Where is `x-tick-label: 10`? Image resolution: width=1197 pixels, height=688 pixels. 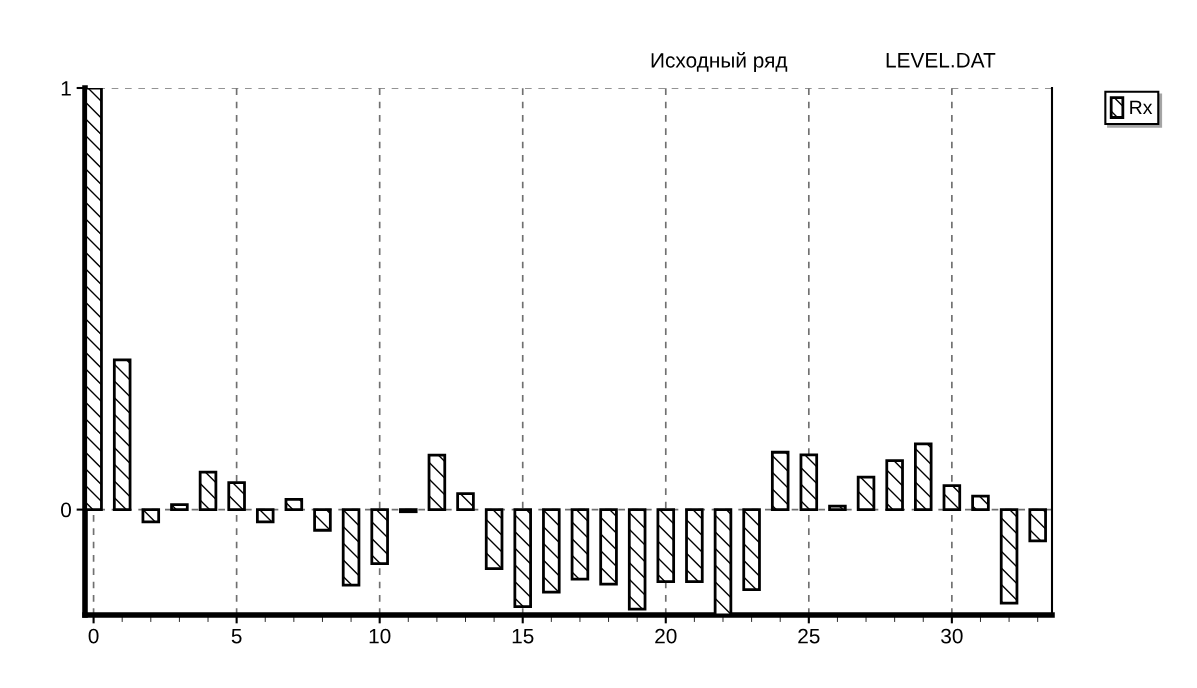
x-tick-label: 10 is located at coordinates (380, 636).